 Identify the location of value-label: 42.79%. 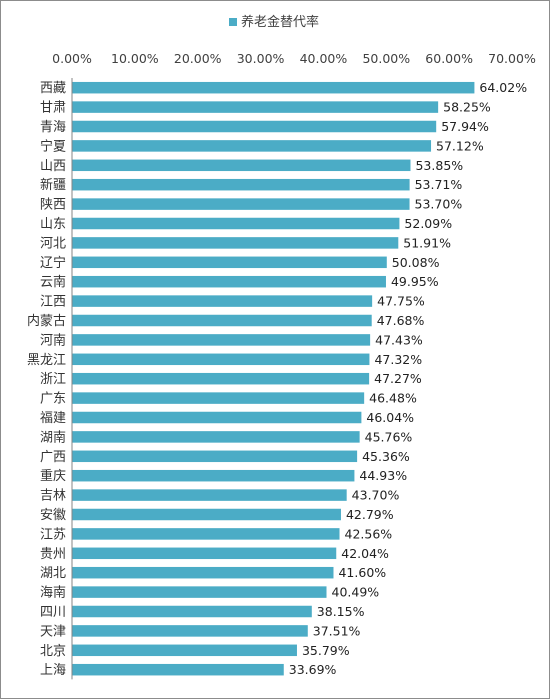
(370, 514).